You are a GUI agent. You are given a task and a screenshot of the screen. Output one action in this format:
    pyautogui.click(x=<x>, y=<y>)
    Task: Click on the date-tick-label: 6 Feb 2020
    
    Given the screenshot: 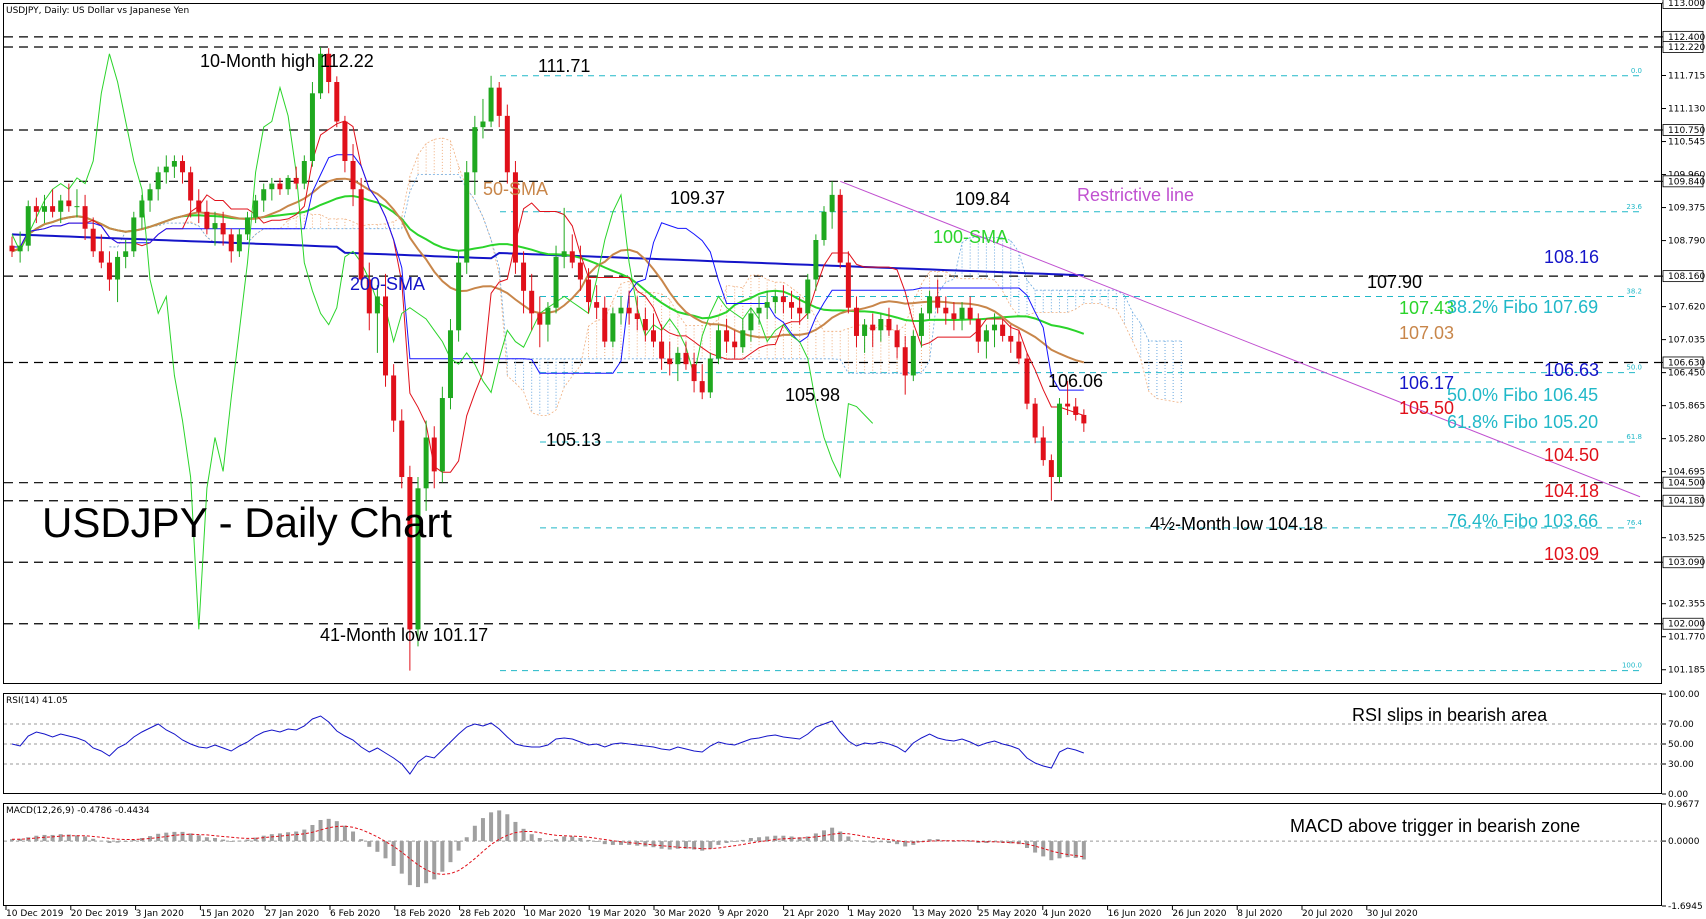 What is the action you would take?
    pyautogui.click(x=355, y=914)
    